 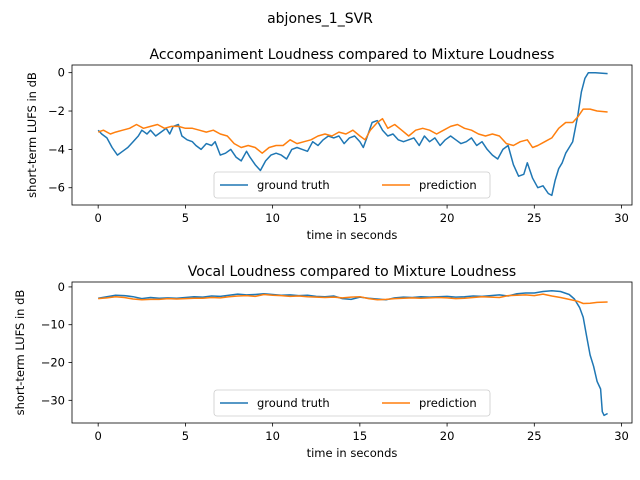 What do you see at coordinates (56, 149) in the screenshot?
I see `y-tick-label: −4` at bounding box center [56, 149].